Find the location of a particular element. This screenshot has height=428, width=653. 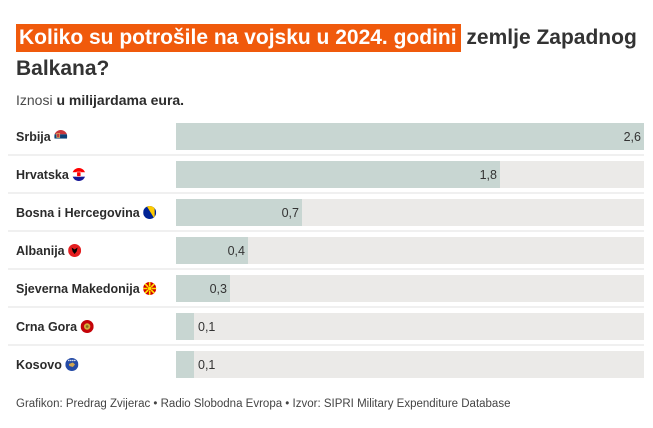

bar-row: Albanija 0,4 is located at coordinates (326, 247).